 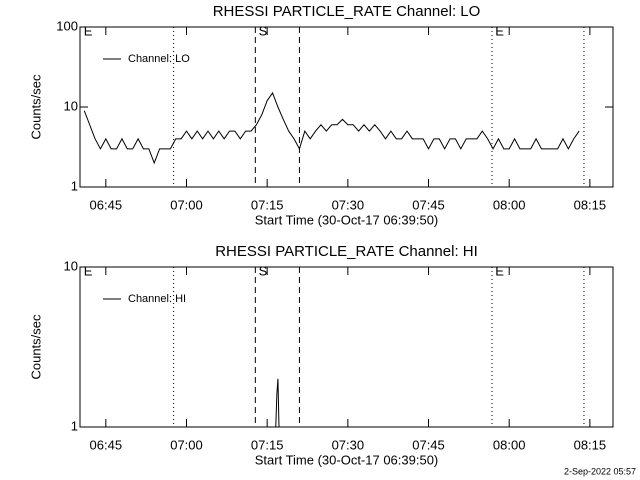 What do you see at coordinates (347, 11) in the screenshot?
I see `chart-title: RHESSI PARTICLE_RATE Channel: LO` at bounding box center [347, 11].